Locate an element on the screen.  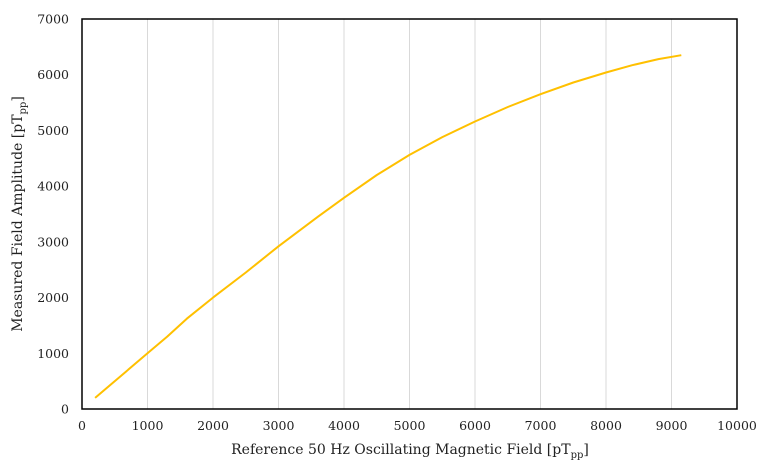
y-tick-label: 5000 is located at coordinates (53, 130).